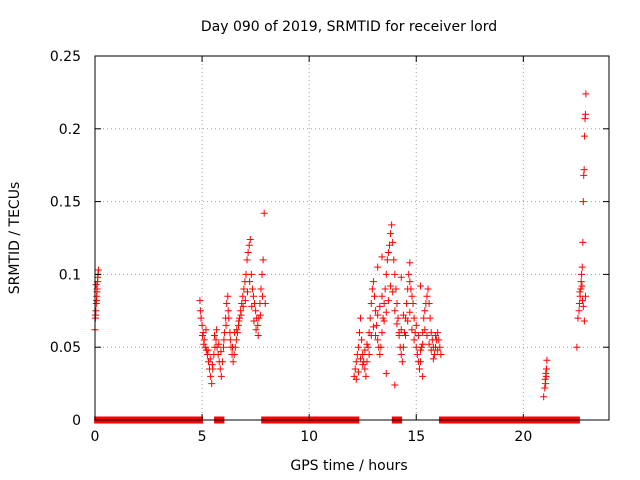 This screenshot has height=480, width=640. Describe the element at coordinates (202, 437) in the screenshot. I see `x-tick-label: 5` at that location.